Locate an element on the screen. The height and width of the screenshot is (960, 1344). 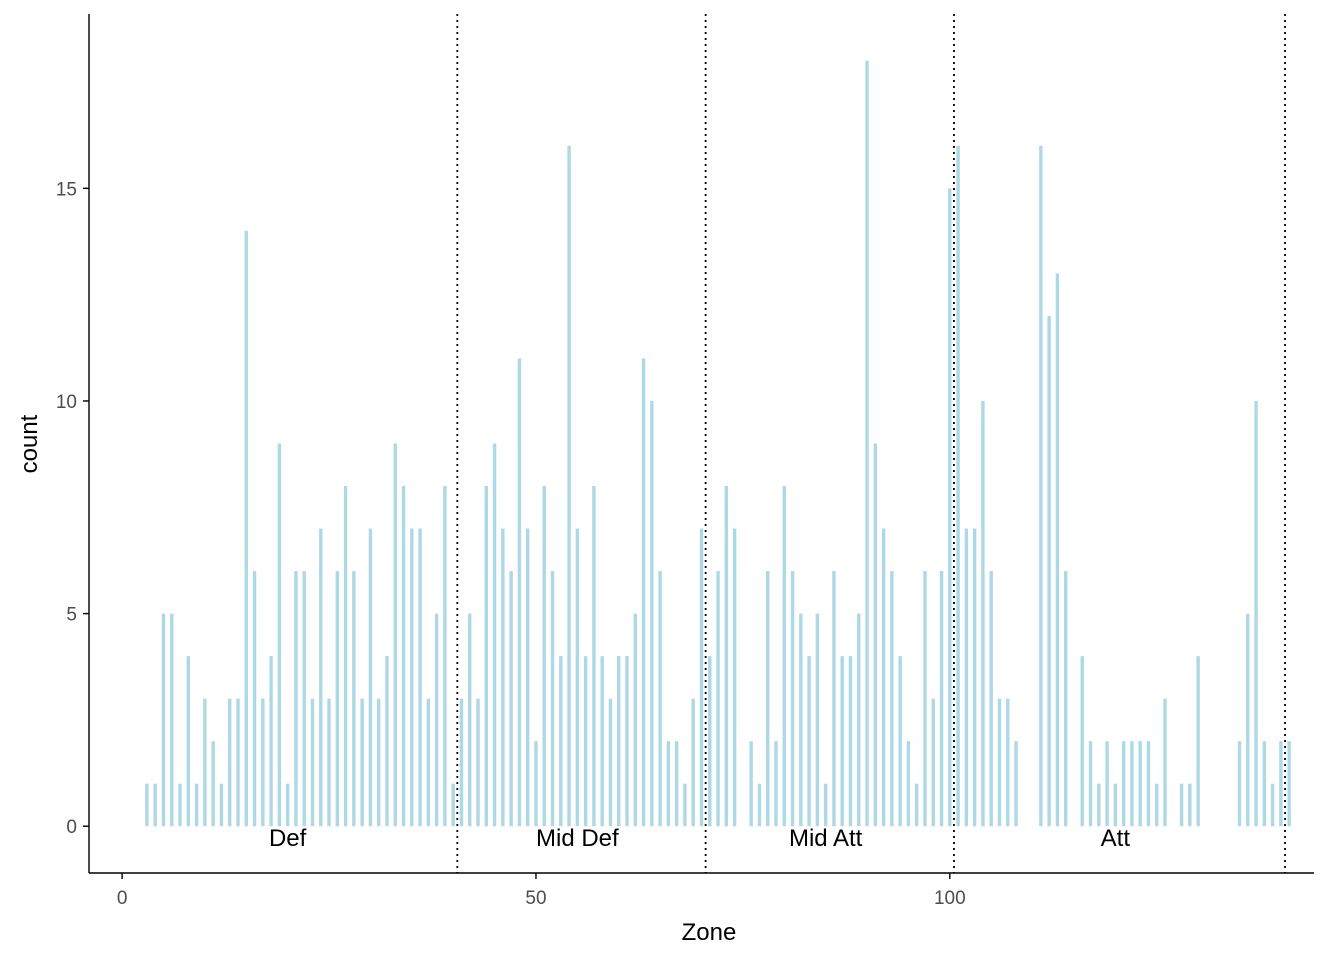
zone-labels-group: Def Mid Def Mid Att Att is located at coordinates (699, 838).